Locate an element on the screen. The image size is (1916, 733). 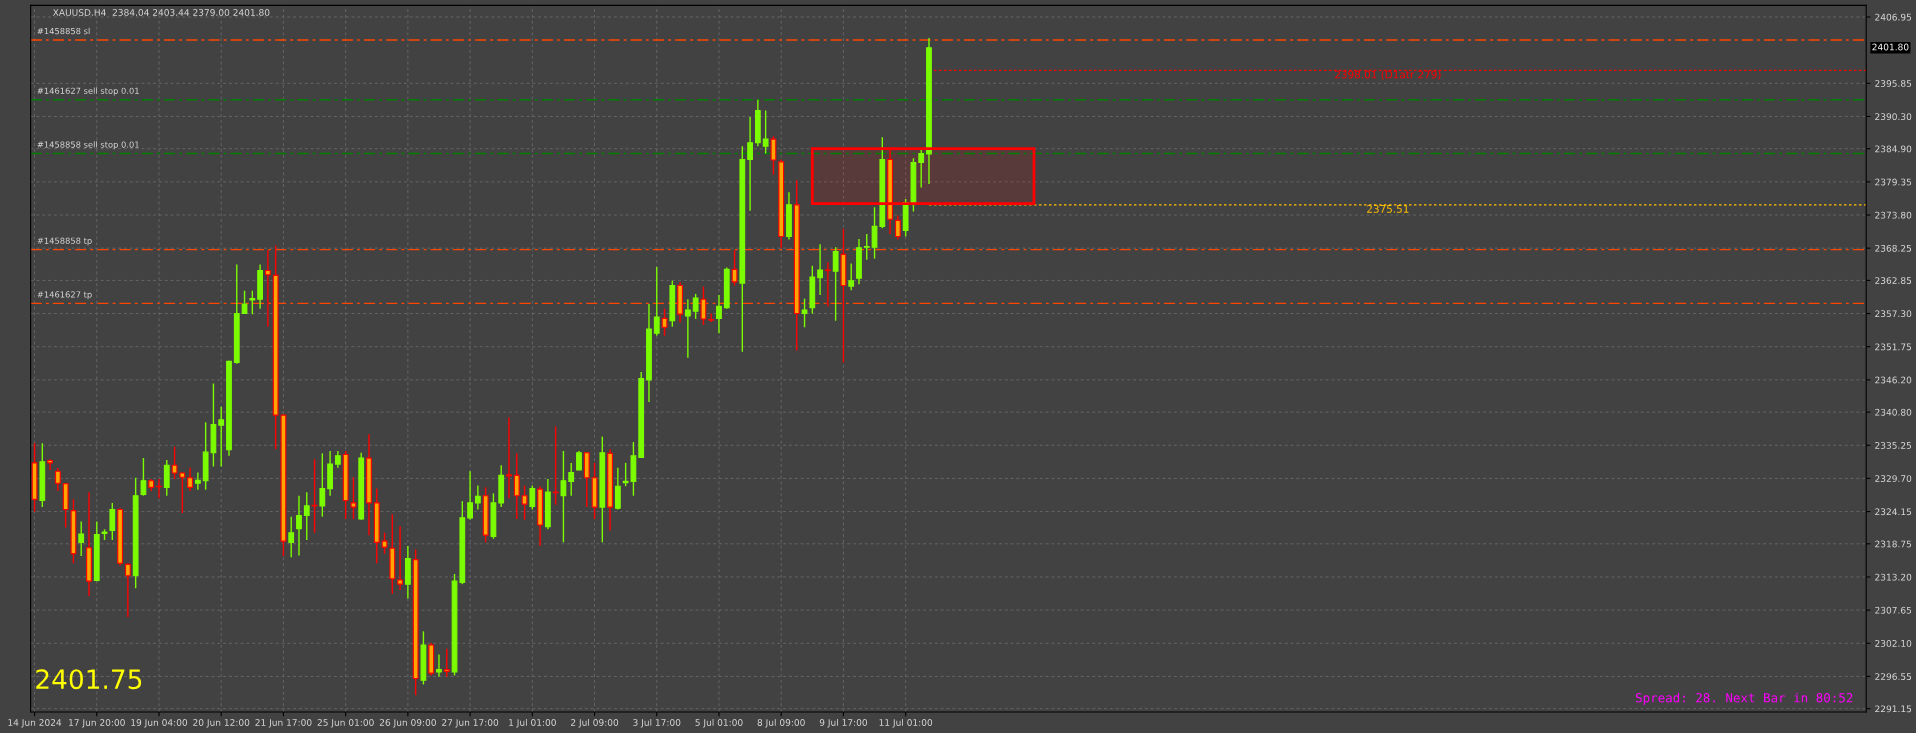
y-tick-label: 2340.80 is located at coordinates (1893, 412).